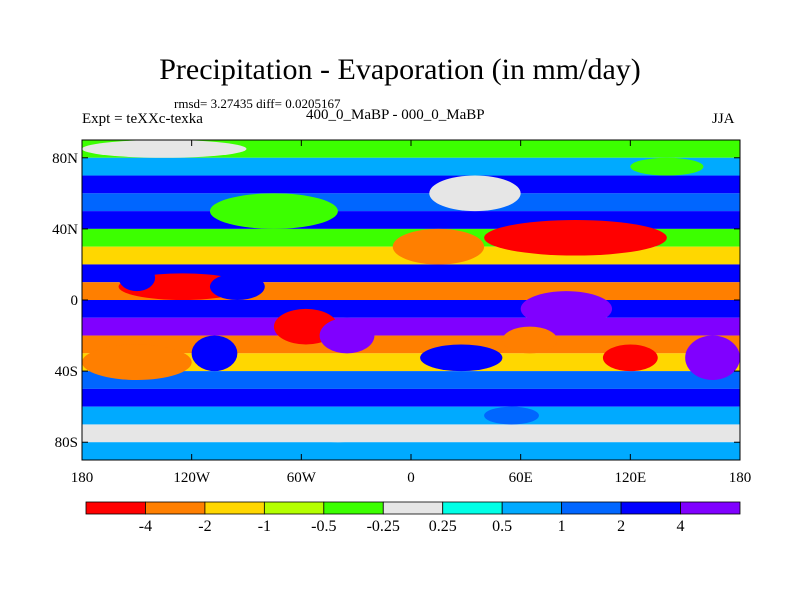 Image resolution: width=800 pixels, height=600 pixels. What do you see at coordinates (66, 443) in the screenshot?
I see `y-tick-label-4: 80S` at bounding box center [66, 443].